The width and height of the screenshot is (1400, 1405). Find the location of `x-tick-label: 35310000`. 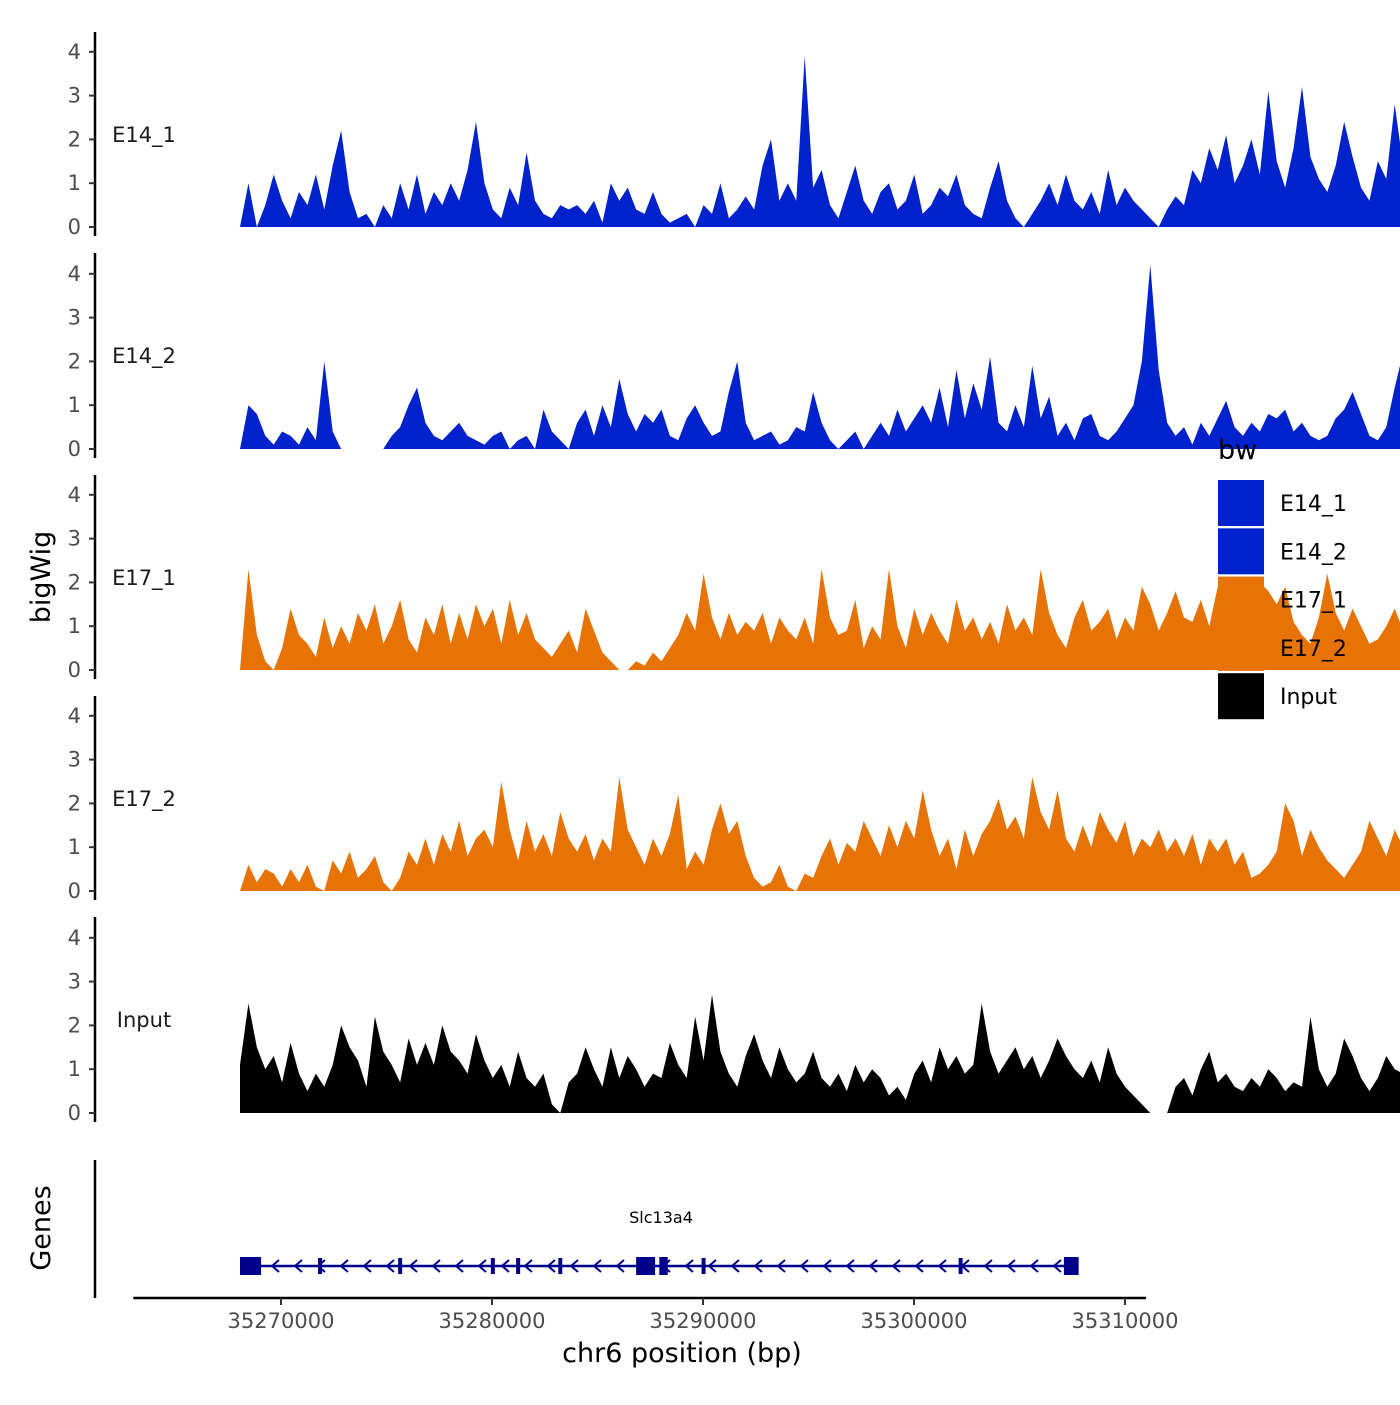

x-tick-label: 35310000 is located at coordinates (1125, 1321).